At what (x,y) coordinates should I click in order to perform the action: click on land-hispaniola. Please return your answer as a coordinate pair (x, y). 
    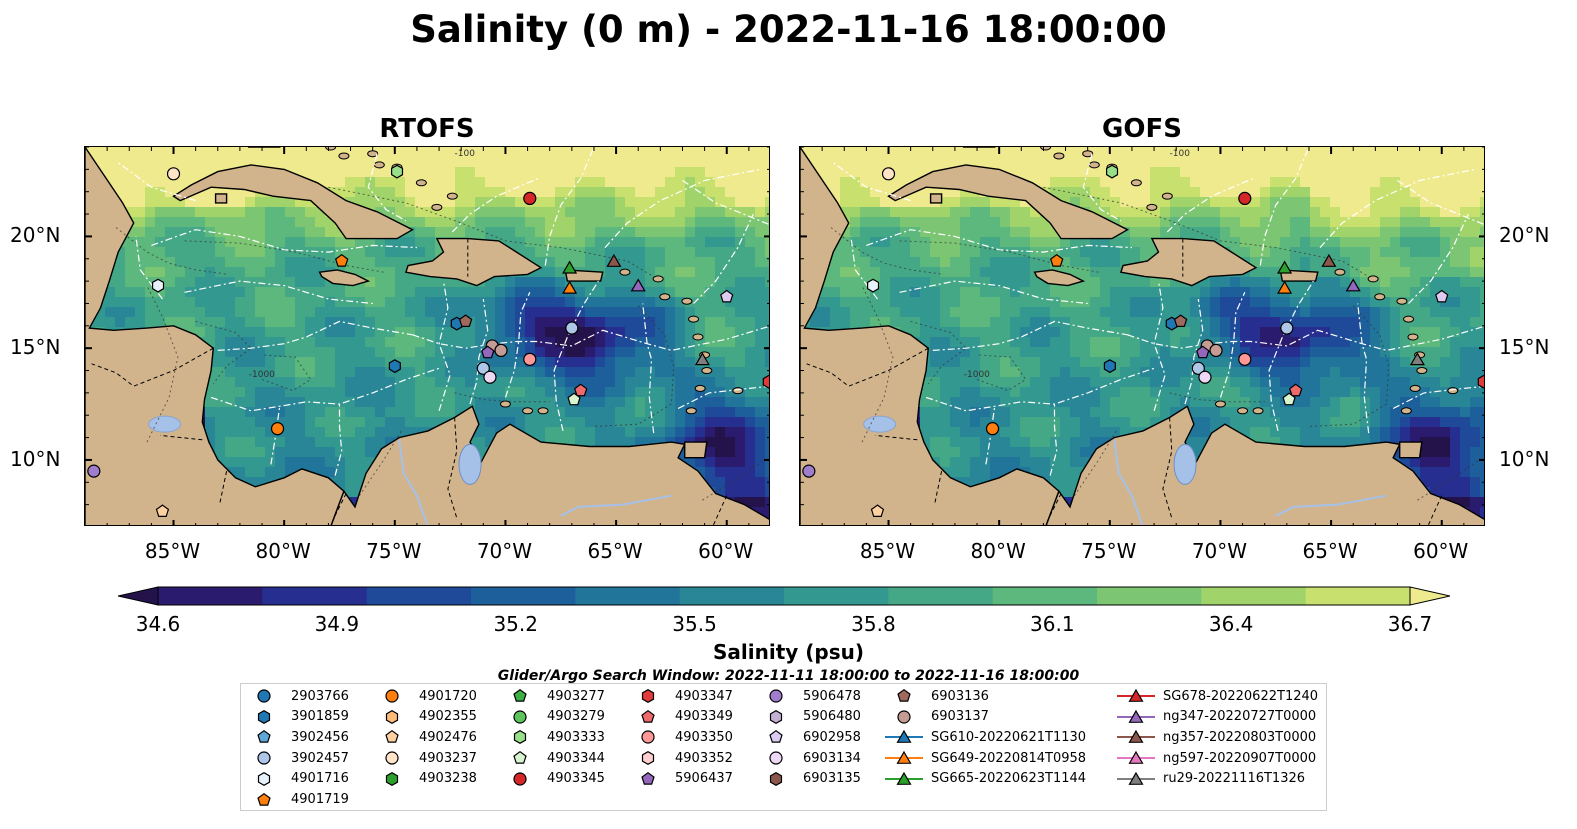
    Looking at the image, I should click on (473, 262).